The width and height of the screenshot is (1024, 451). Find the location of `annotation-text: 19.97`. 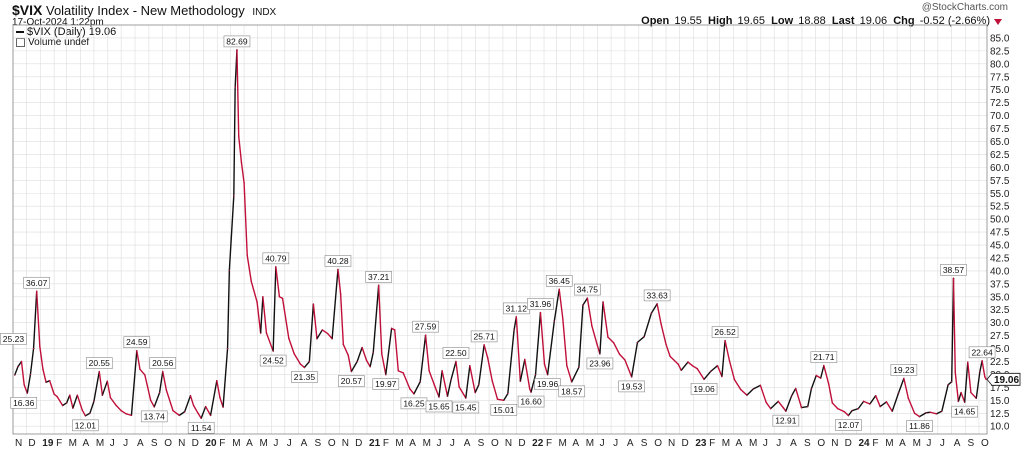

annotation-text: 19.97 is located at coordinates (386, 384).